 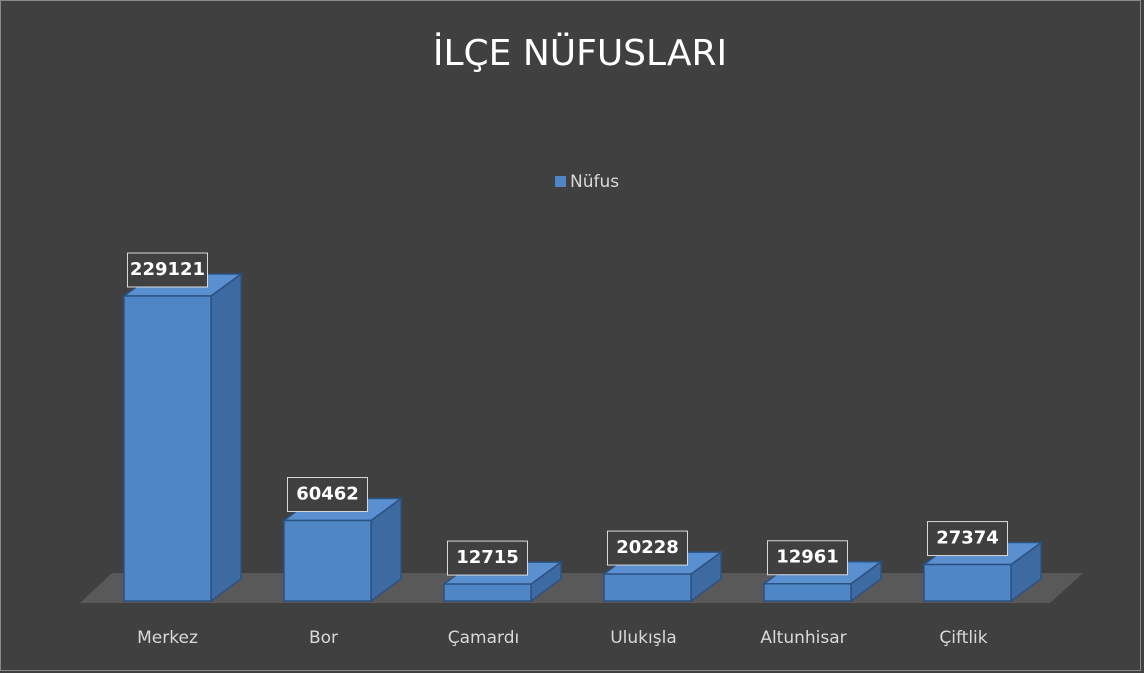 What do you see at coordinates (167, 638) in the screenshot?
I see `x-tick-label: Merkez` at bounding box center [167, 638].